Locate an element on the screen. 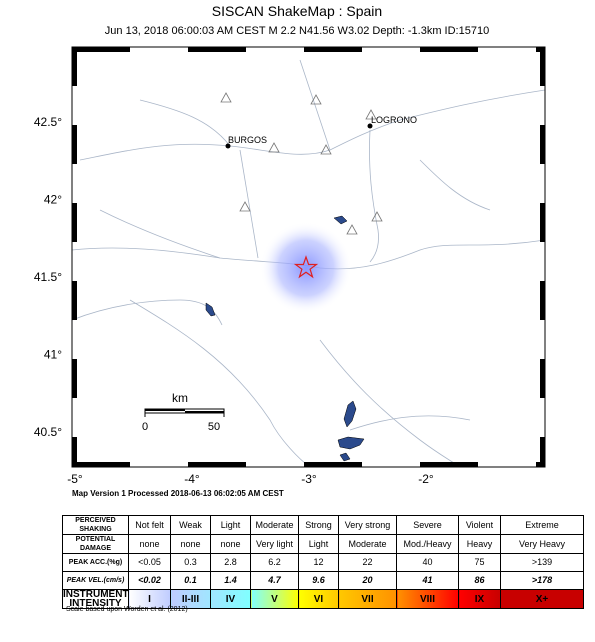  legend-cell: IV is located at coordinates (230, 599).